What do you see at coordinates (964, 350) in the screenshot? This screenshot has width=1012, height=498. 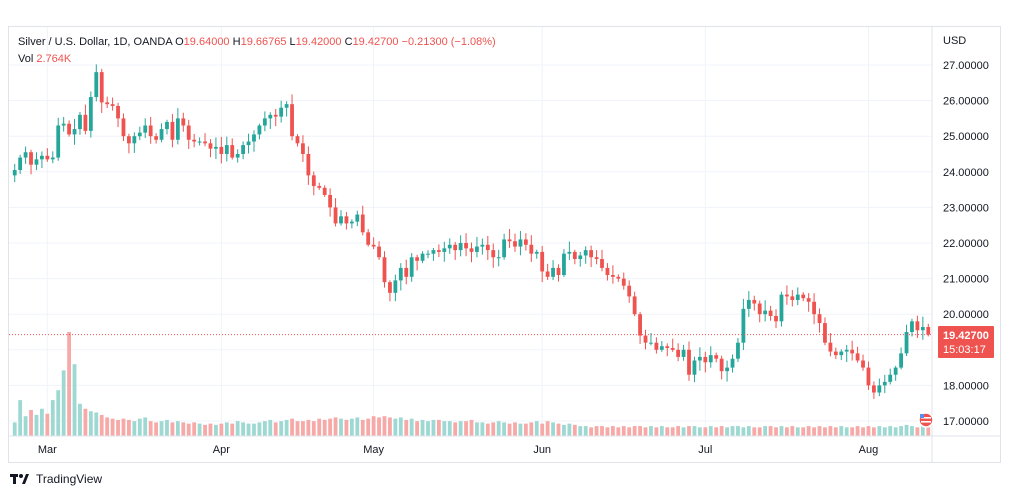 I see `countdown-timer: 15:03:17` at bounding box center [964, 350].